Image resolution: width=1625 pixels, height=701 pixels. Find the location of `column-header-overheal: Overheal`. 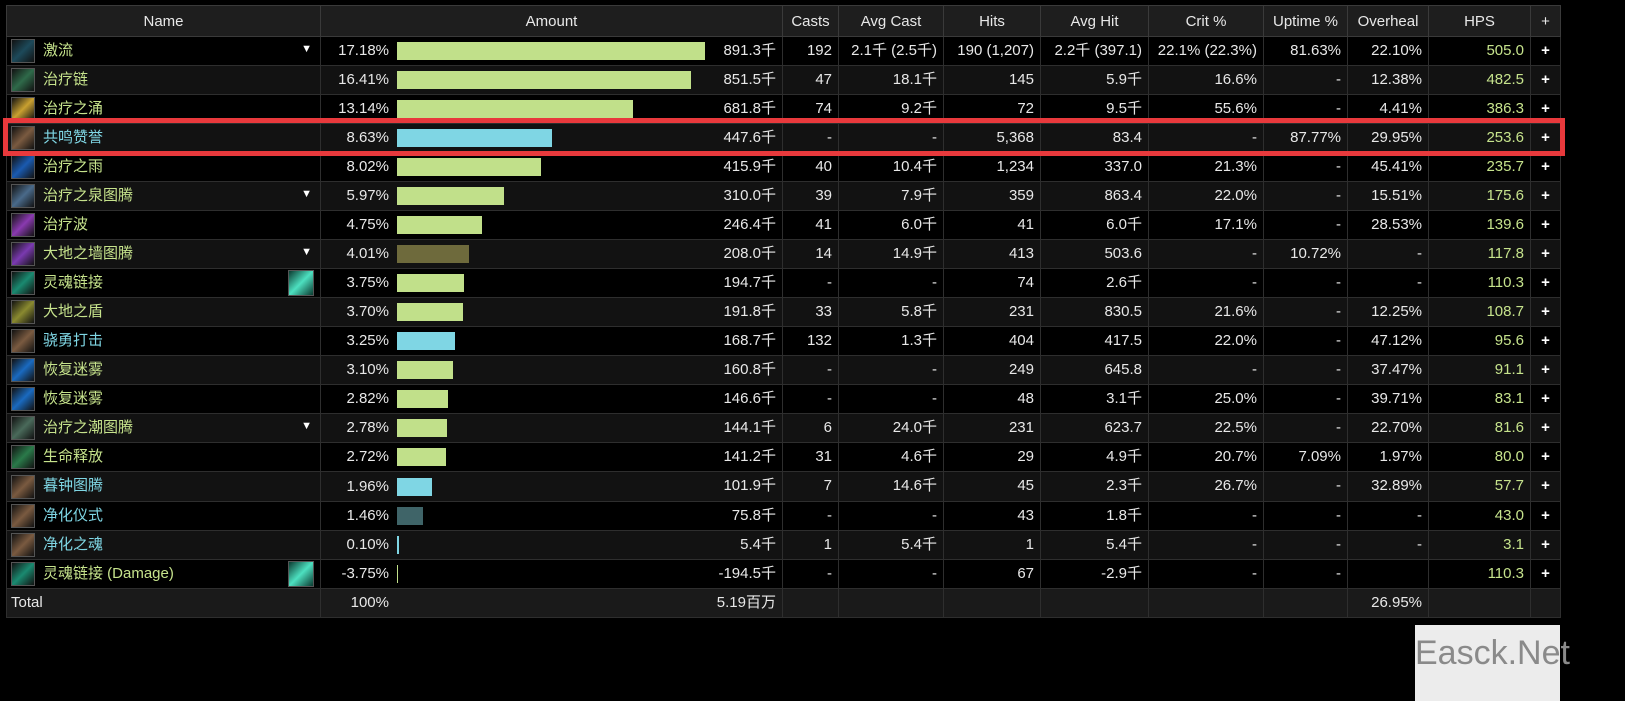

column-header-overheal: Overheal is located at coordinates (1388, 21).